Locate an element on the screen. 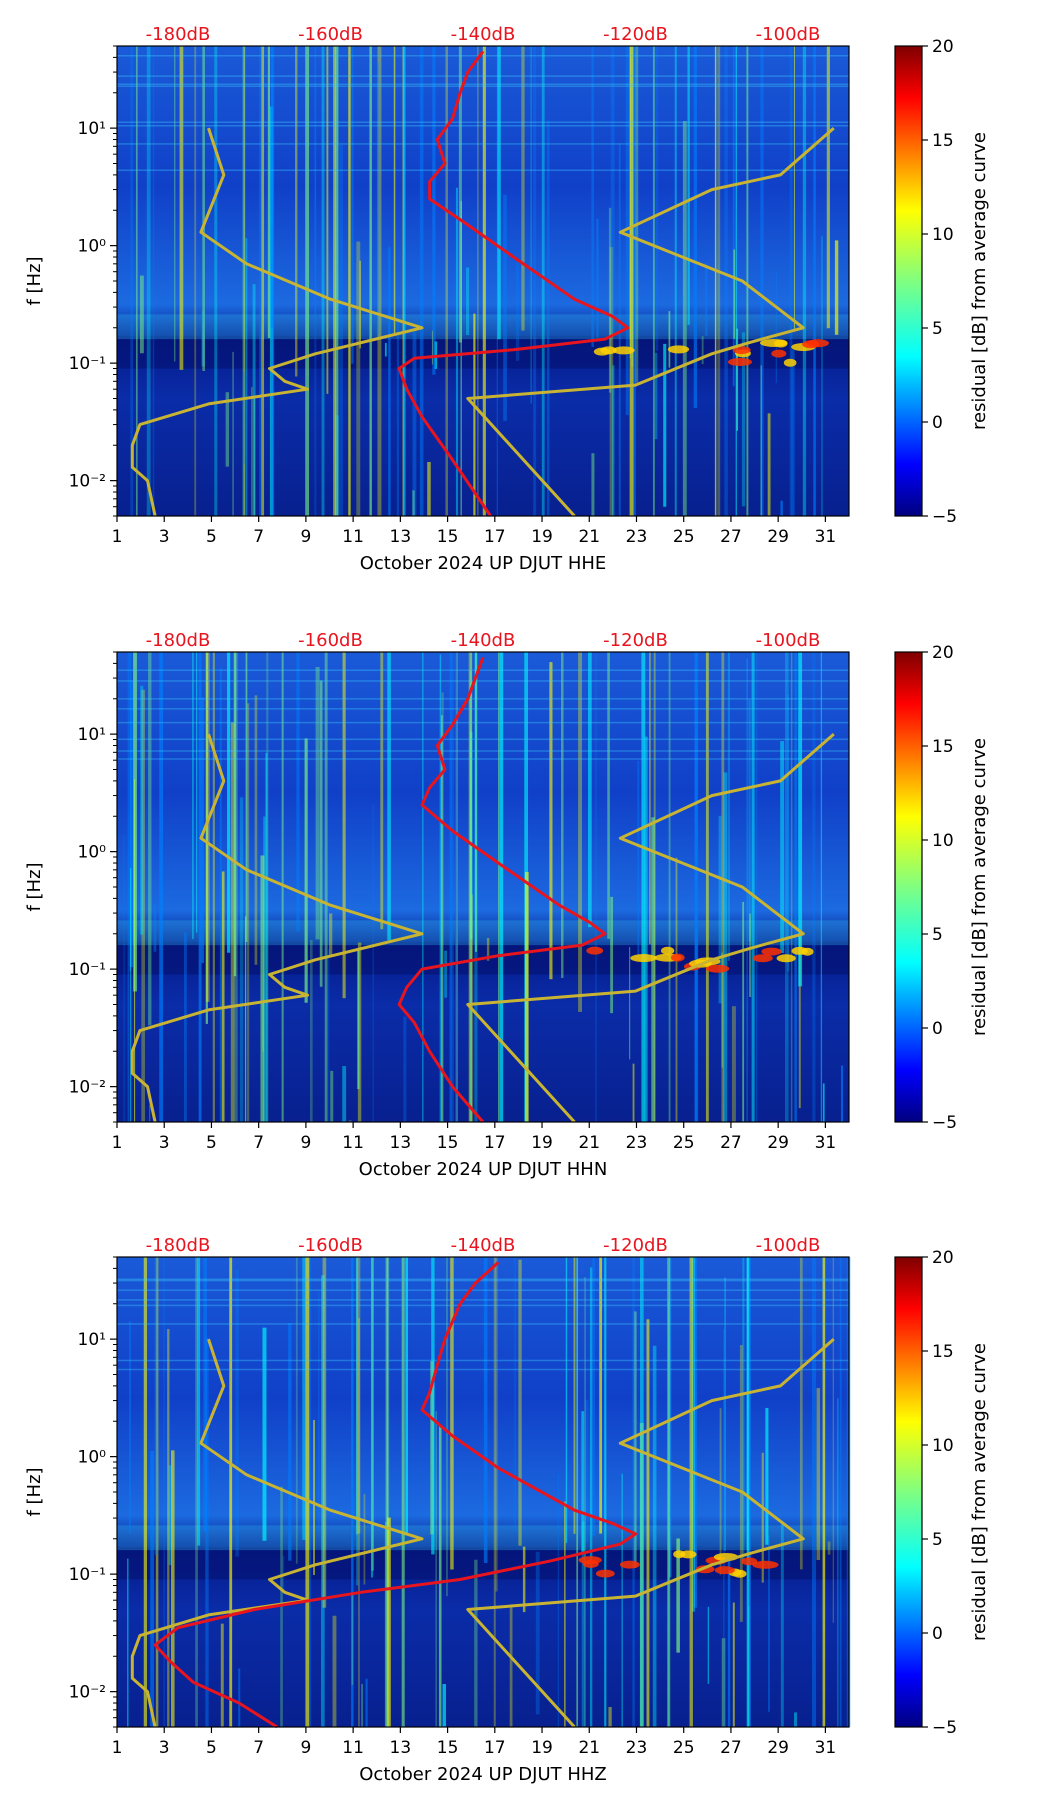  colorbar-tick-label: 20 is located at coordinates (943, 47).